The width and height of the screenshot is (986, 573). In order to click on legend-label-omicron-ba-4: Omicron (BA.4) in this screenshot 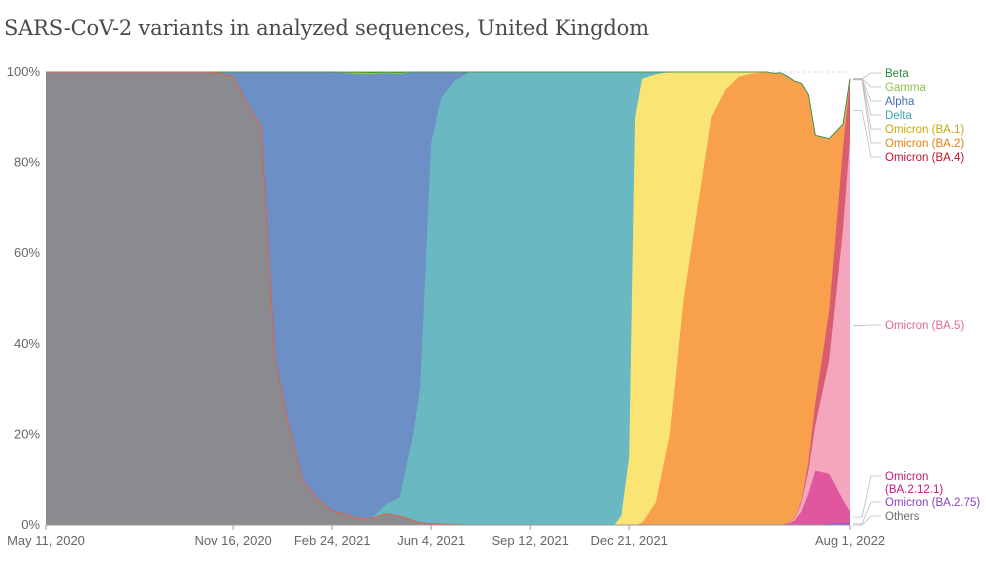, I will do `click(924, 158)`.